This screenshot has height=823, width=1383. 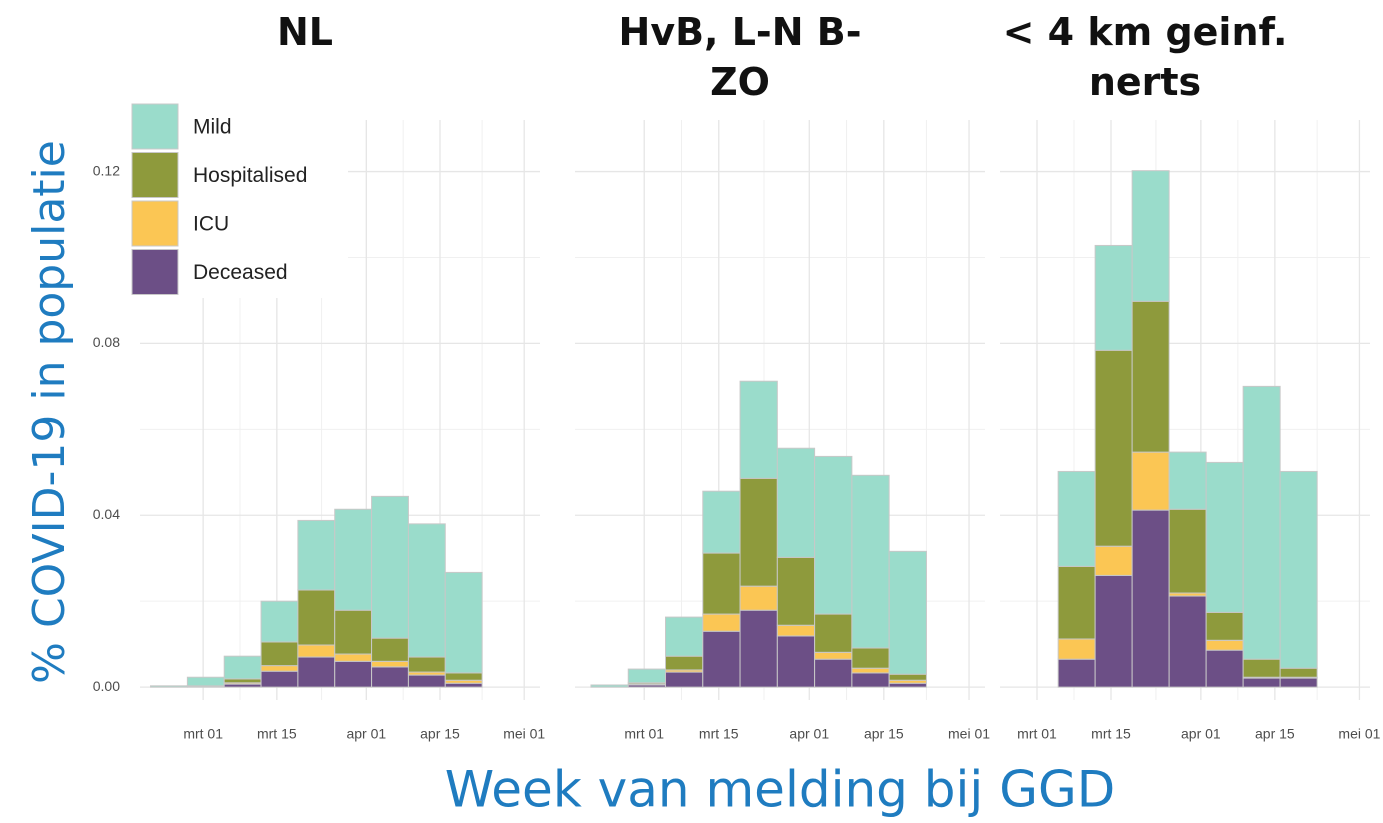 I want to click on title-line: HvB, L-N B-, so click(x=740, y=32).